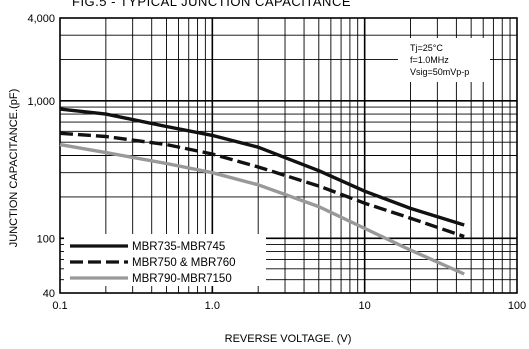 The height and width of the screenshot is (349, 529). I want to click on condition-signal: Vsig=50mVp-p, so click(439, 72).